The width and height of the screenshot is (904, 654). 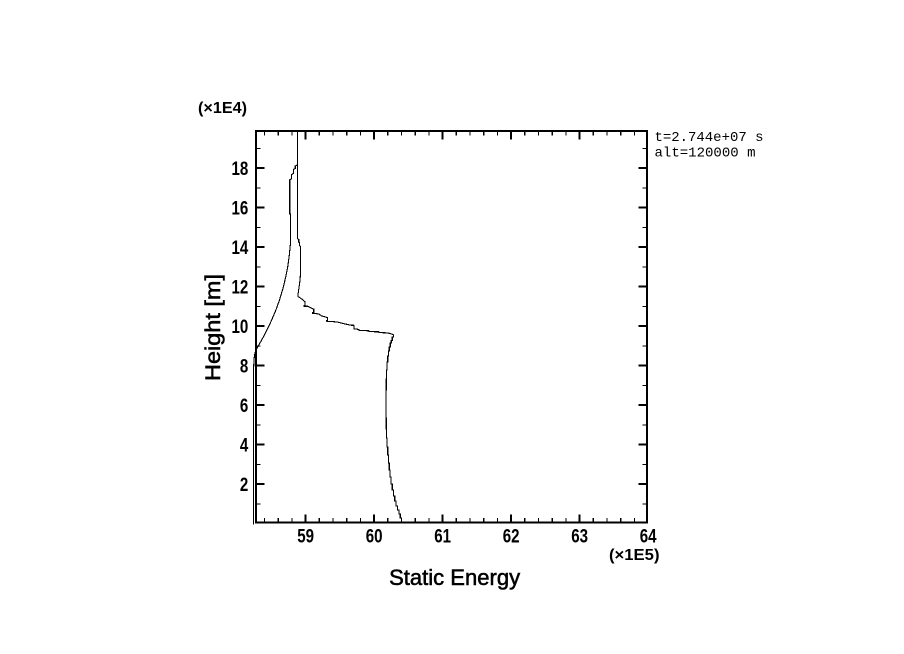 I want to click on svg-text: Height [m], so click(x=212, y=327).